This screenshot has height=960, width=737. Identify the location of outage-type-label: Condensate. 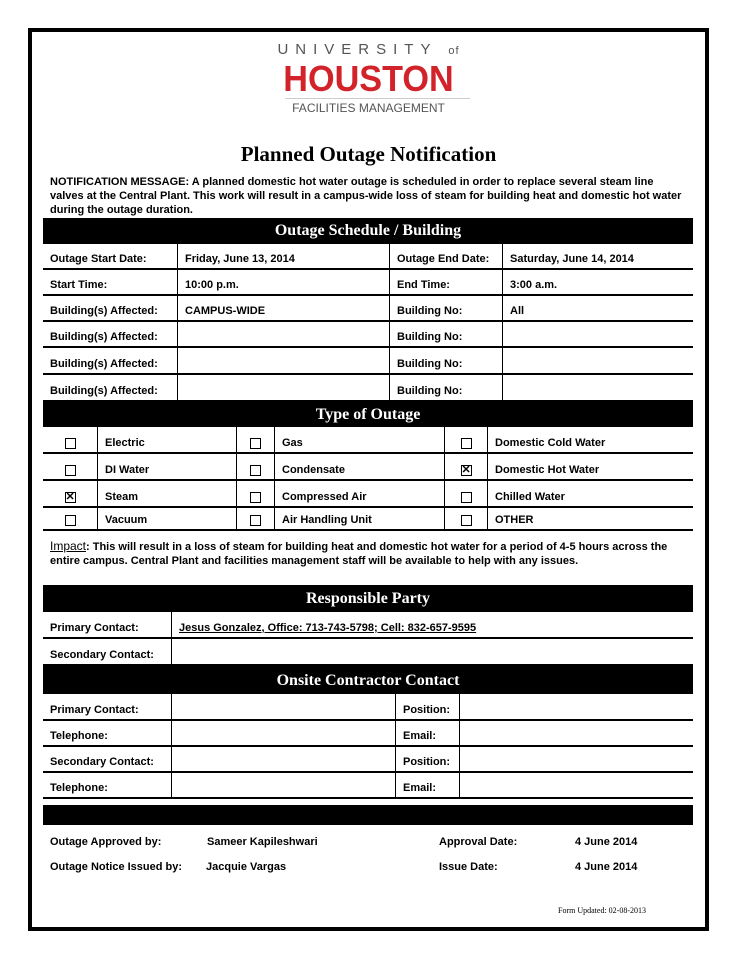
(360, 467).